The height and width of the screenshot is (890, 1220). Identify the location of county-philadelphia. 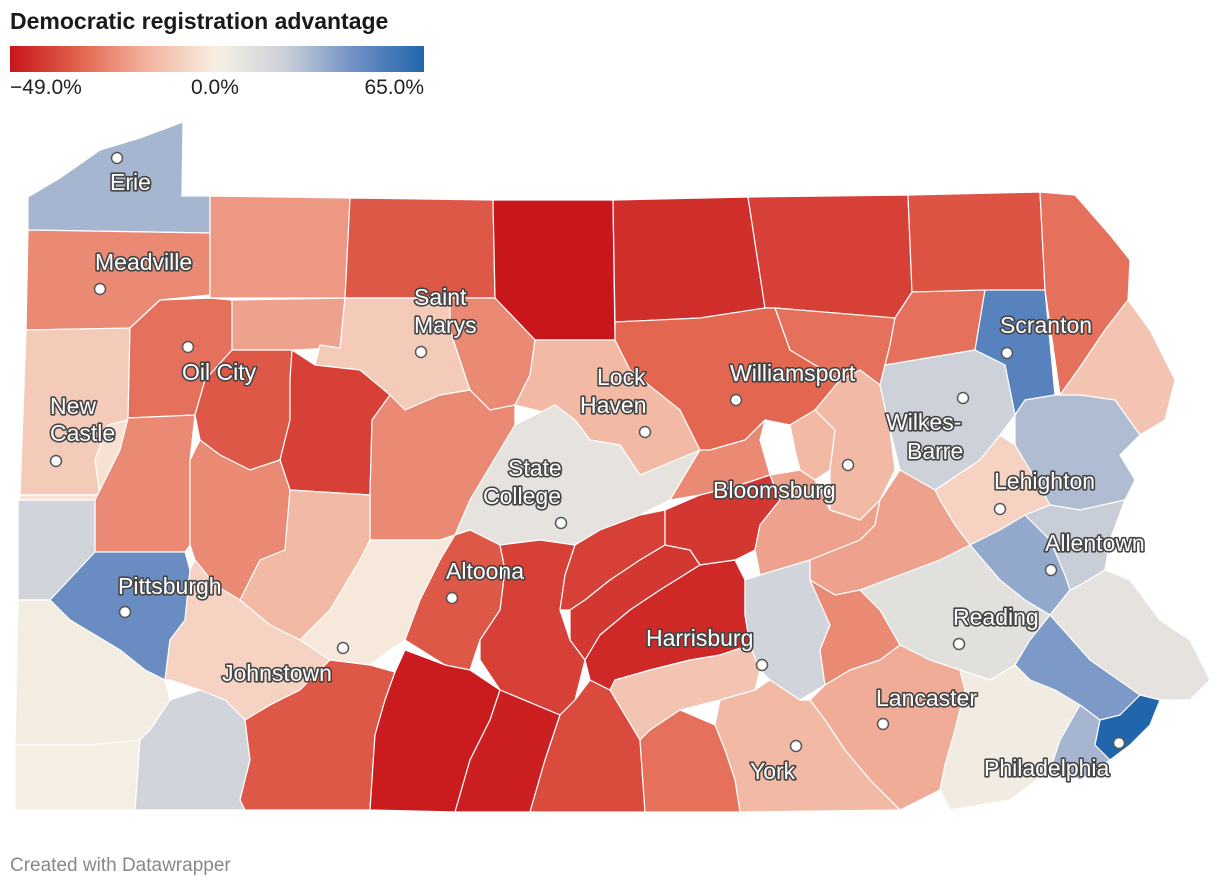
(1127, 727).